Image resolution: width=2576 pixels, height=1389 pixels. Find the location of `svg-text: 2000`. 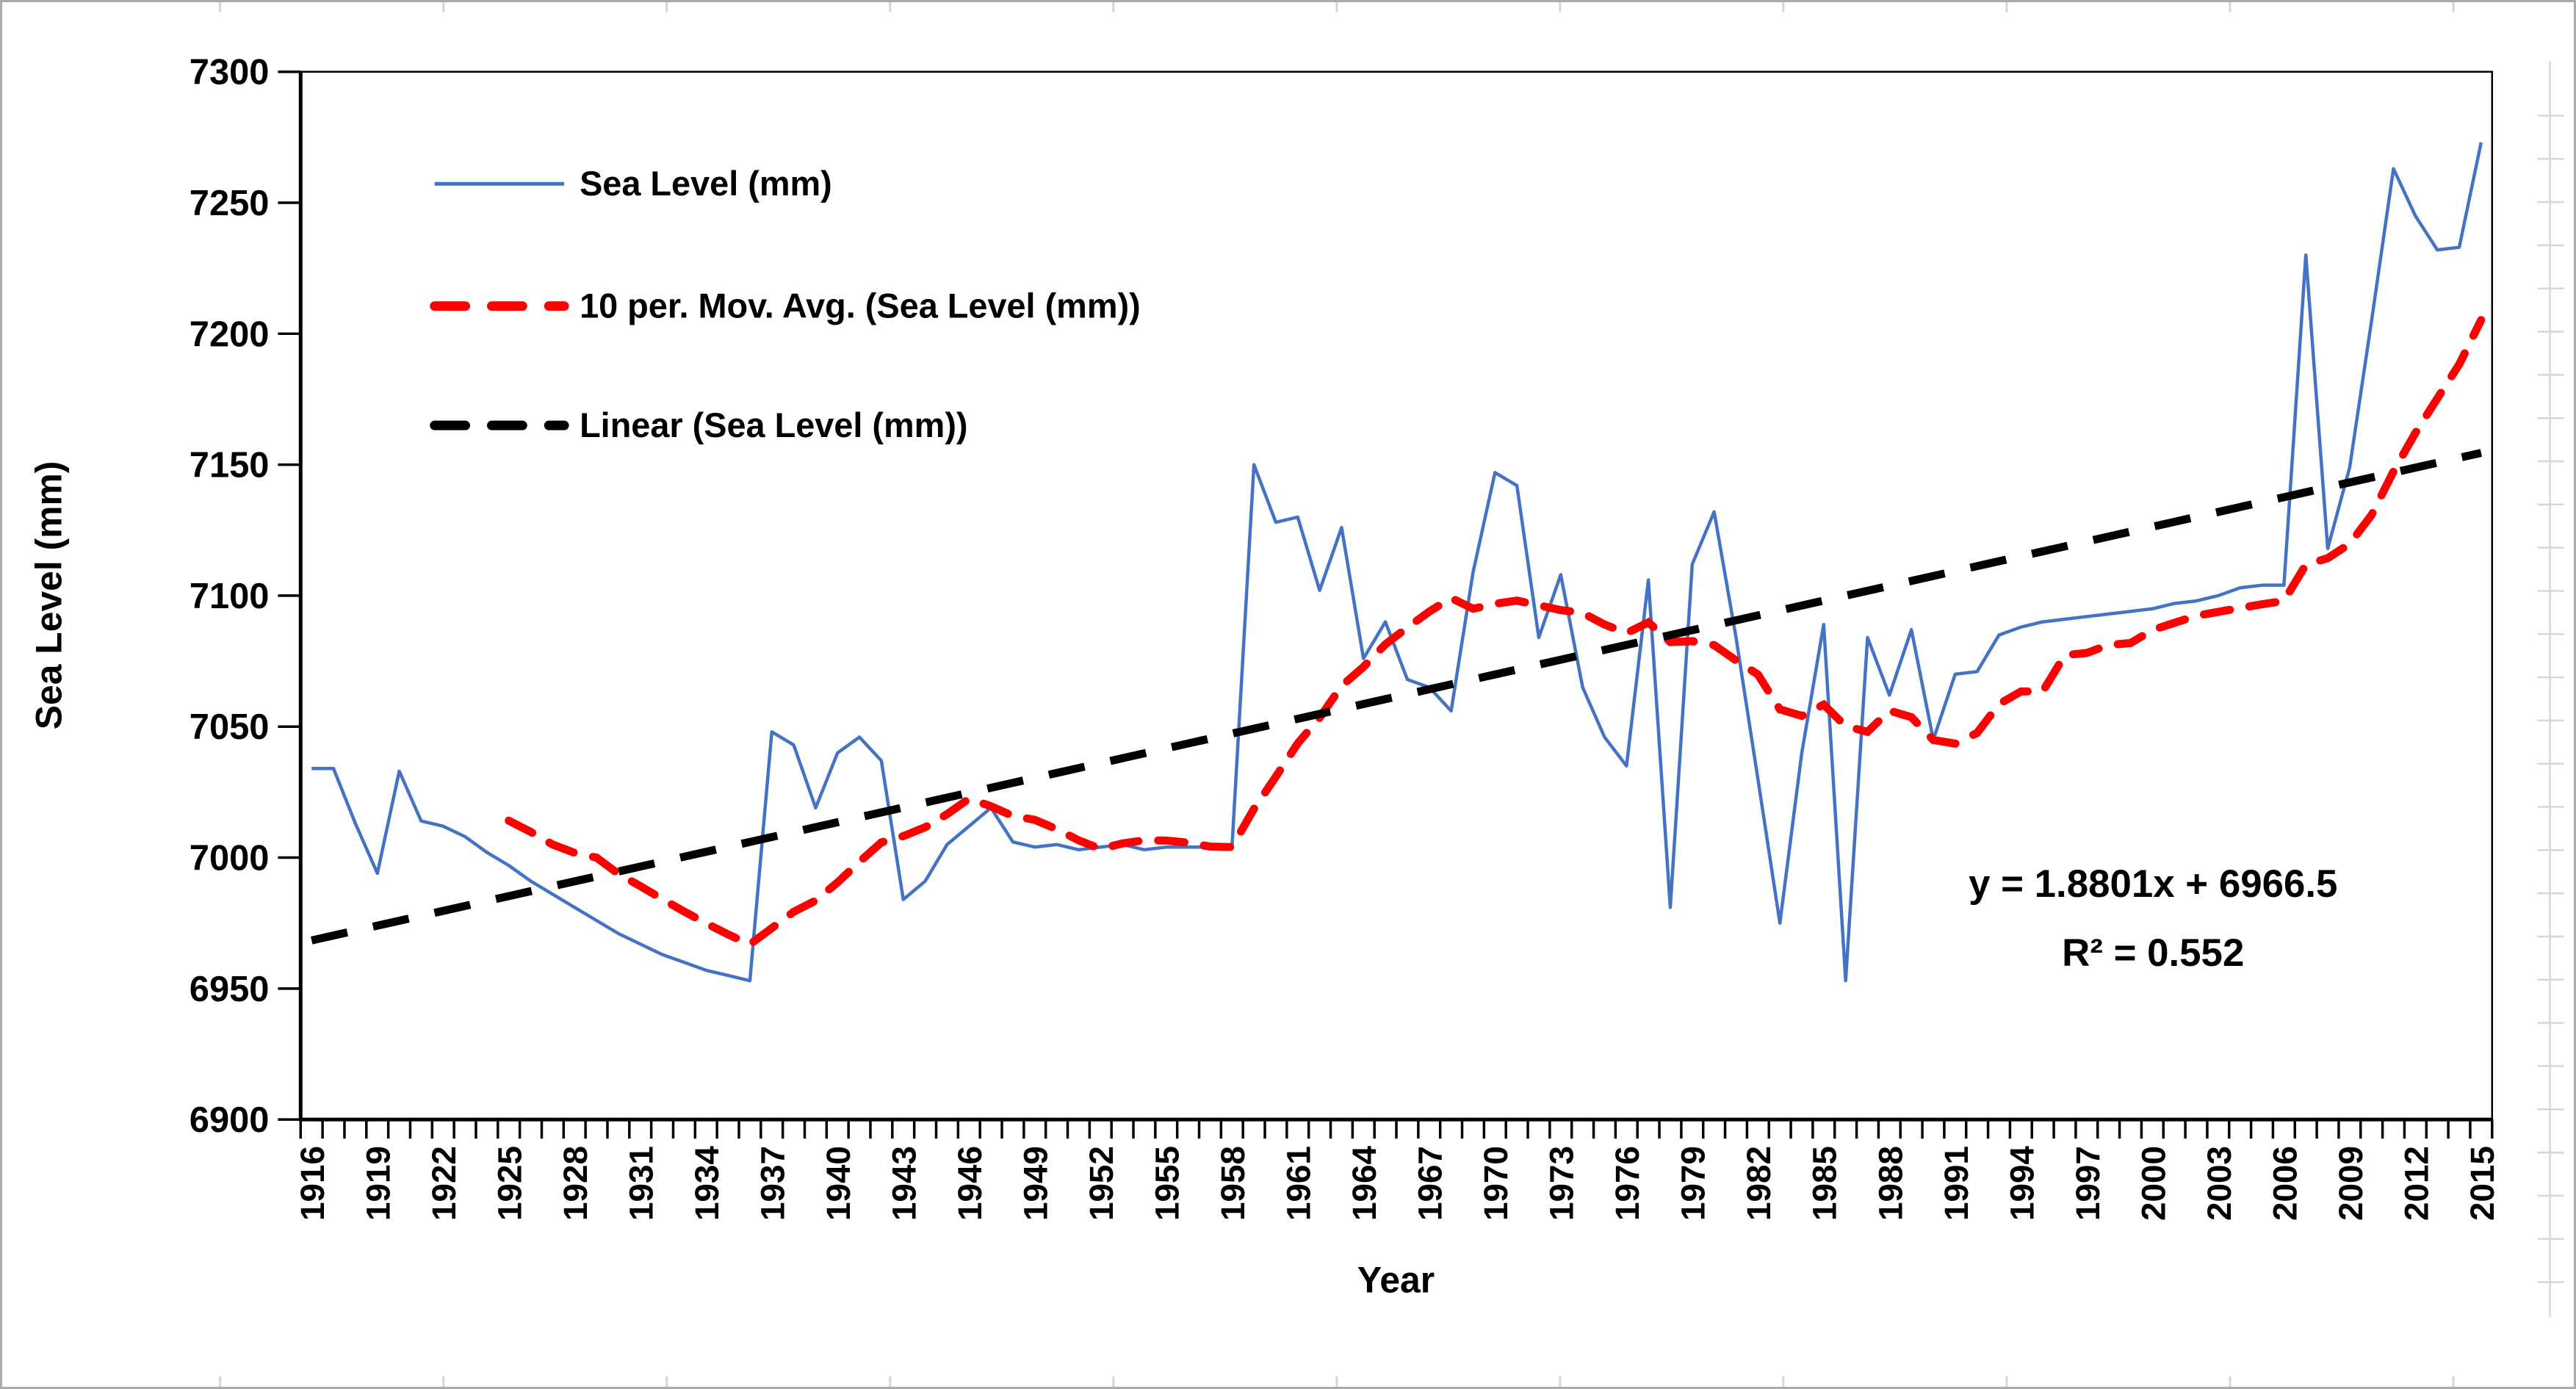

svg-text: 2000 is located at coordinates (2153, 1183).